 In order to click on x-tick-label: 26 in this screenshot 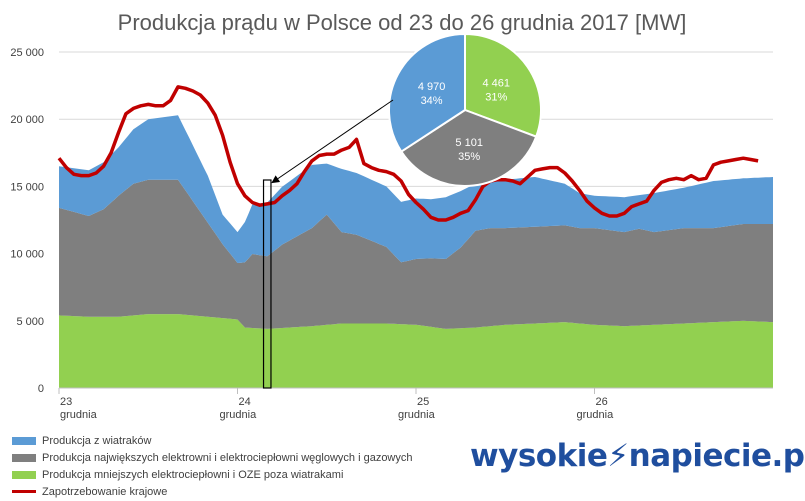, I will do `click(602, 402)`.